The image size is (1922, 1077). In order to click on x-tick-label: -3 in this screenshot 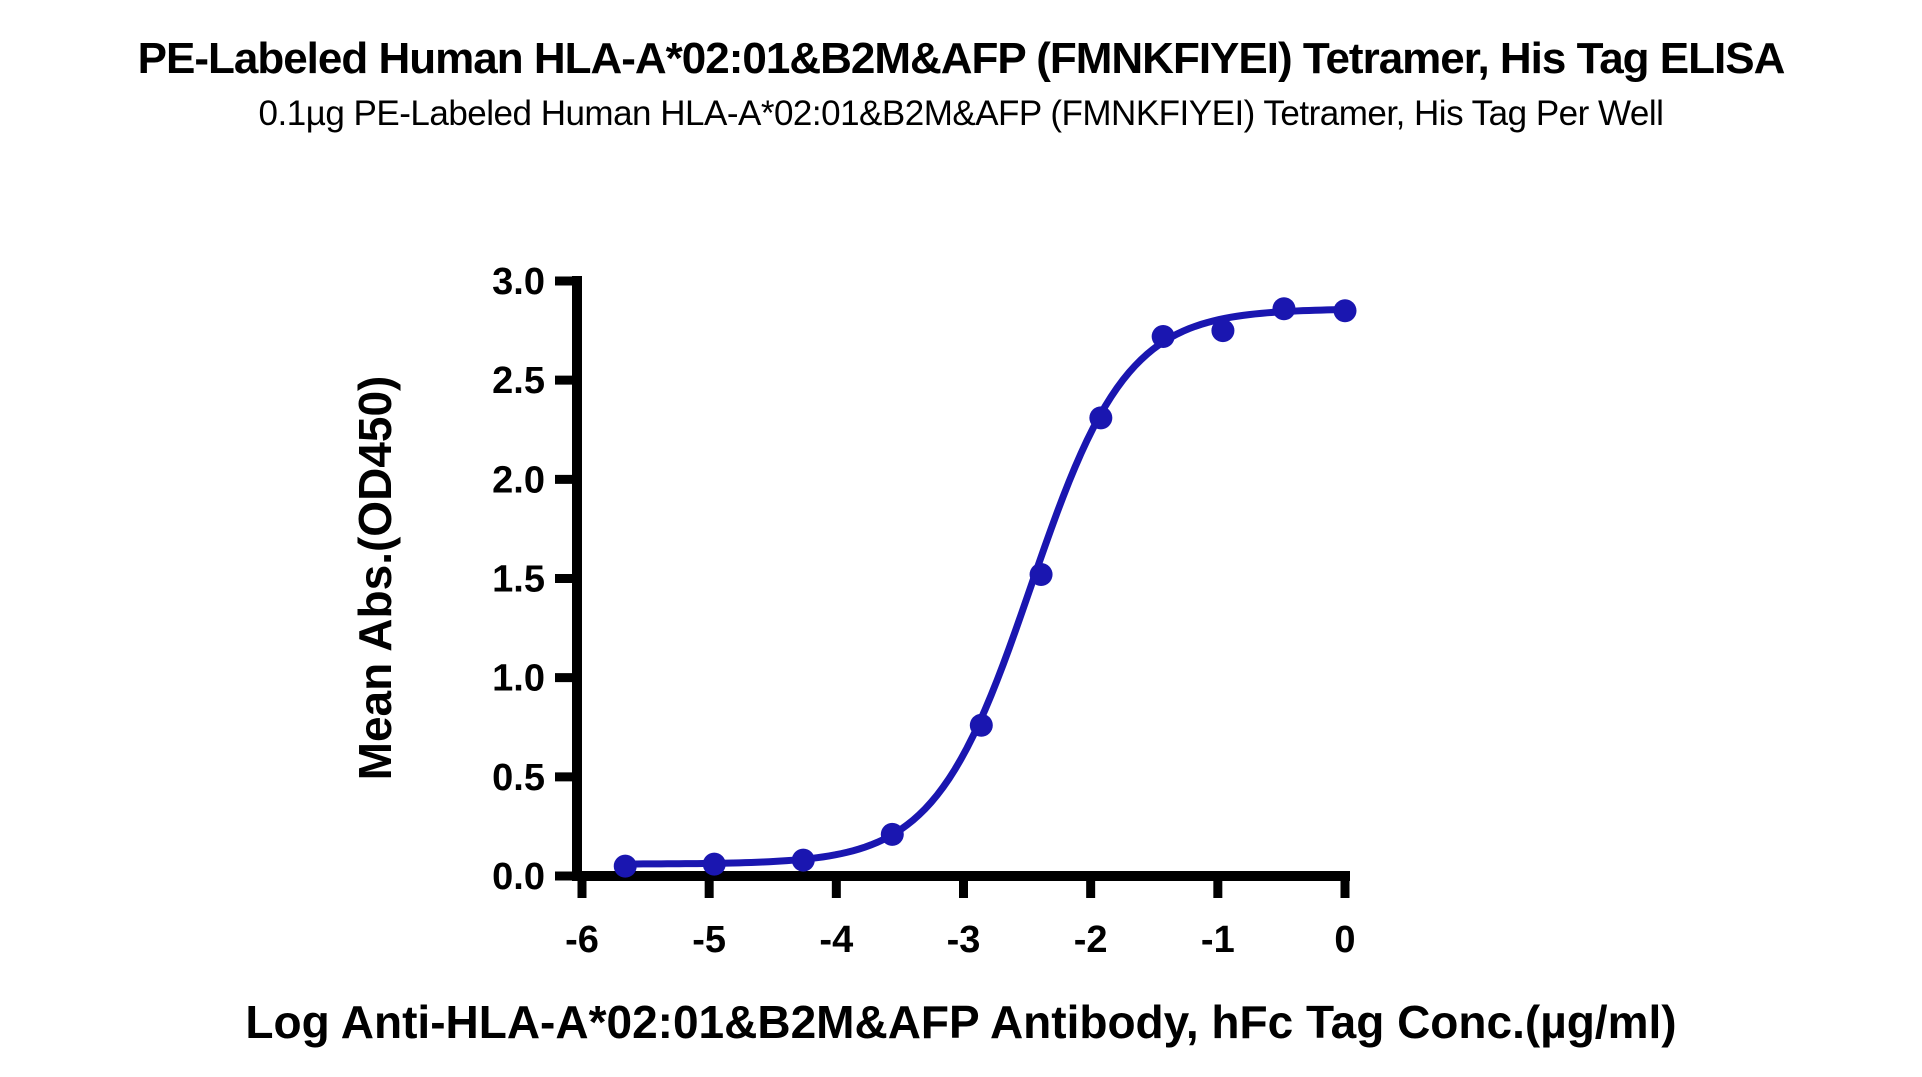, I will do `click(964, 940)`.